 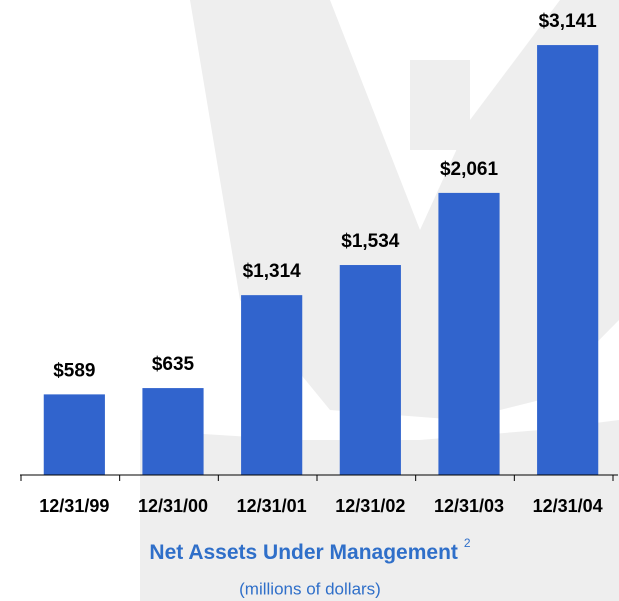 I want to click on value-label: $2,061, so click(x=469, y=169).